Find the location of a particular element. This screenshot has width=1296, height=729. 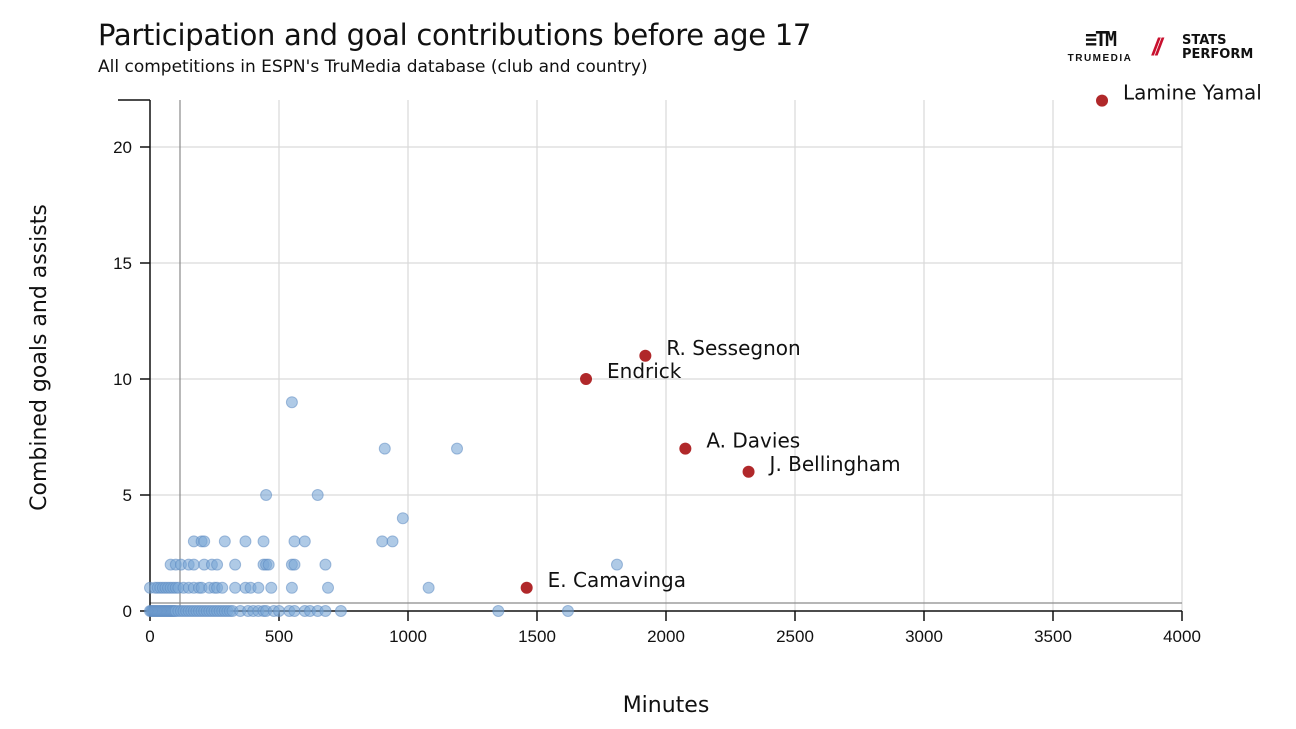

x-axis-title: Minutes is located at coordinates (666, 705).